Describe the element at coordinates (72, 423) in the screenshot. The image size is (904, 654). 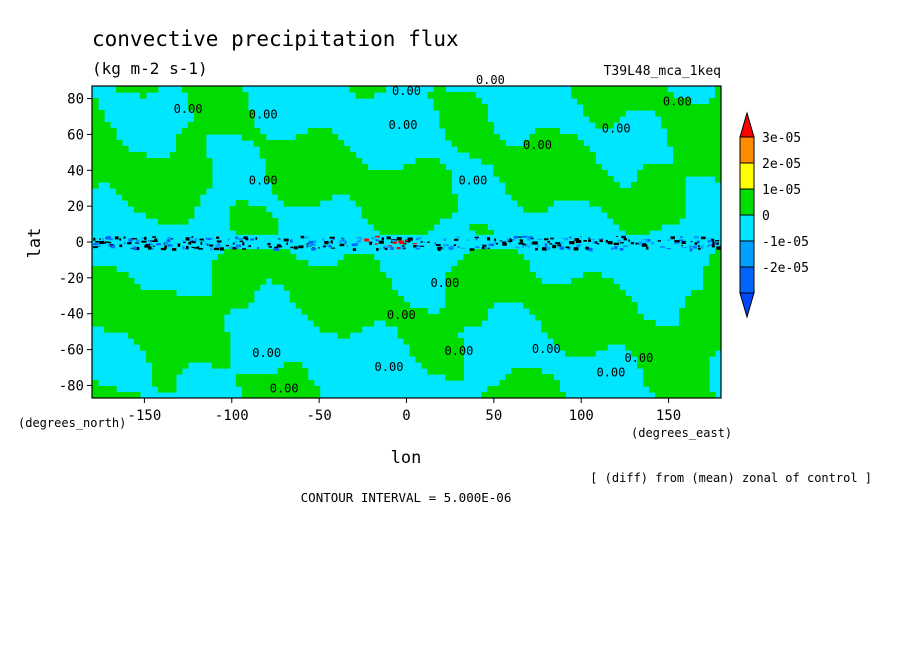
I see `y-units: (degrees_north)` at that location.